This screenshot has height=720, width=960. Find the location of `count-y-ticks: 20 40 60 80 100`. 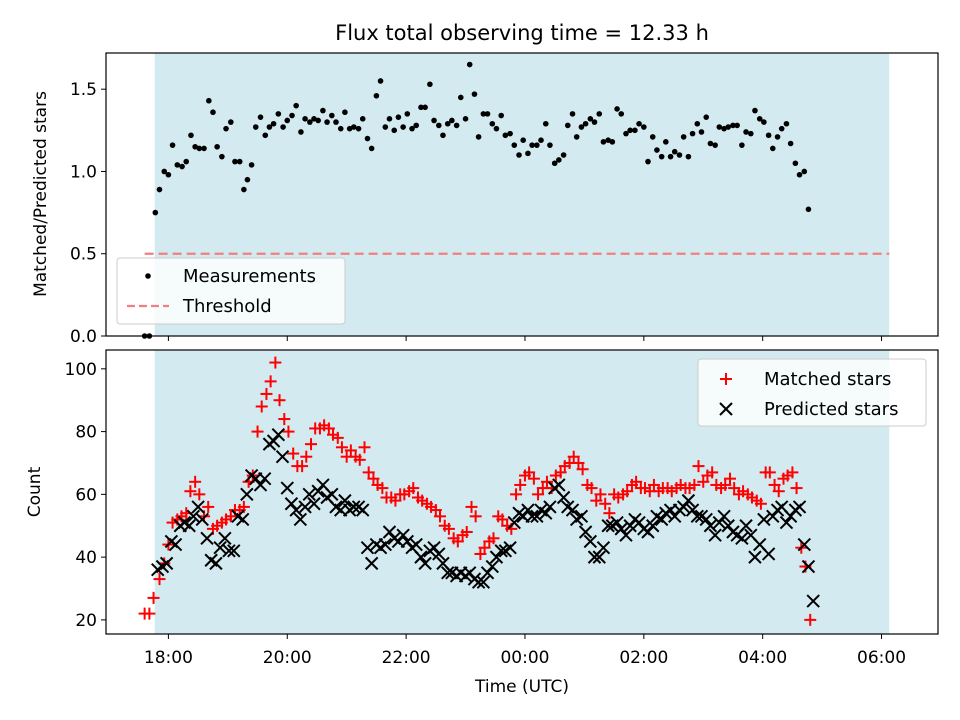

count-y-ticks: 20 40 60 80 100 is located at coordinates (85, 495).